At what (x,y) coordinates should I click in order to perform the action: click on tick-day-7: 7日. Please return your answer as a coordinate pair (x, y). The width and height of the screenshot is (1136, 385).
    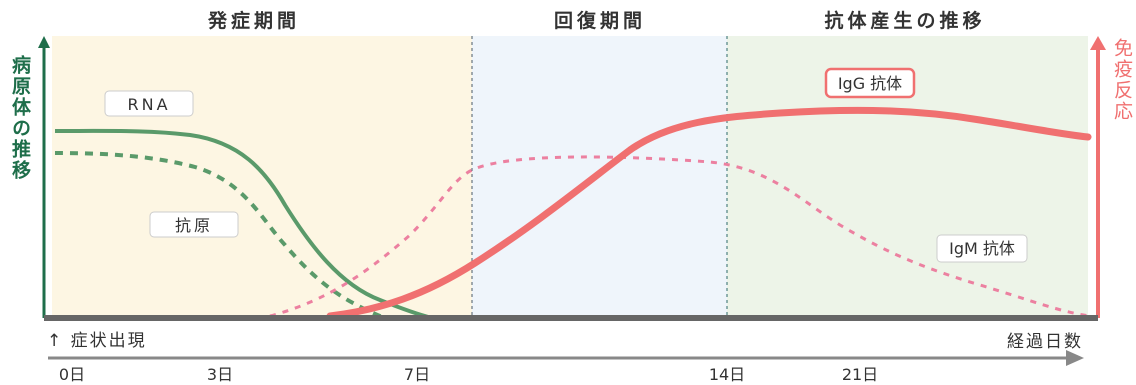
    Looking at the image, I should click on (417, 374).